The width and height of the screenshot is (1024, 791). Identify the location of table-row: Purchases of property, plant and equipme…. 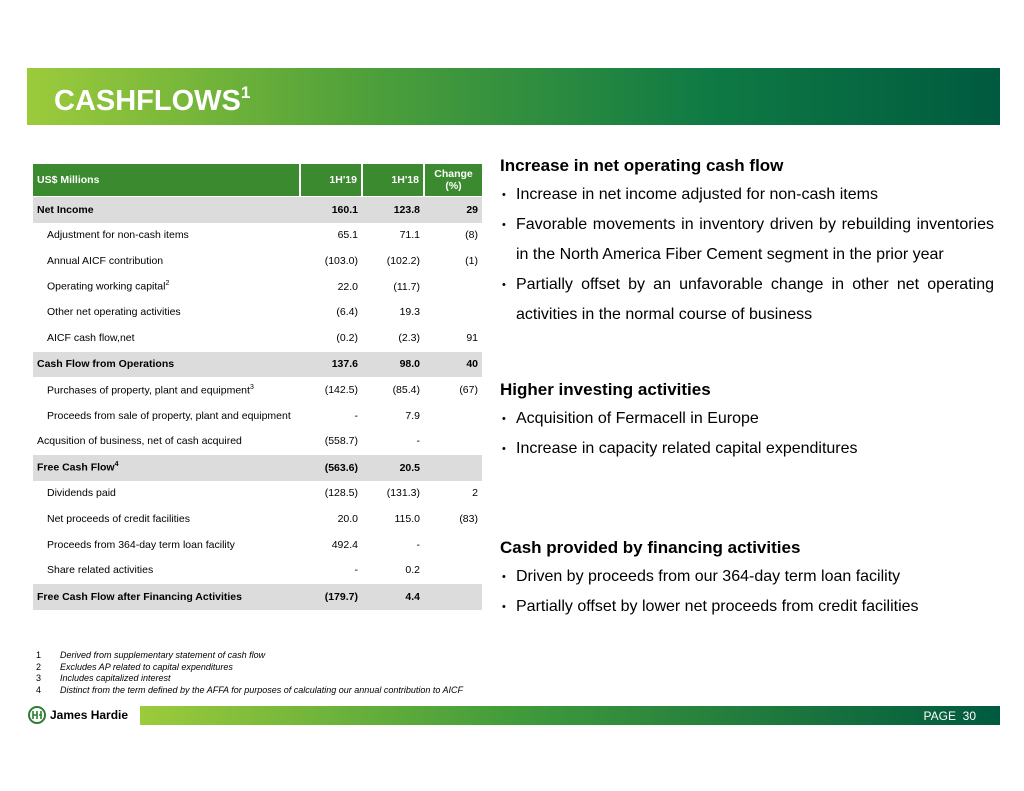
(257, 390).